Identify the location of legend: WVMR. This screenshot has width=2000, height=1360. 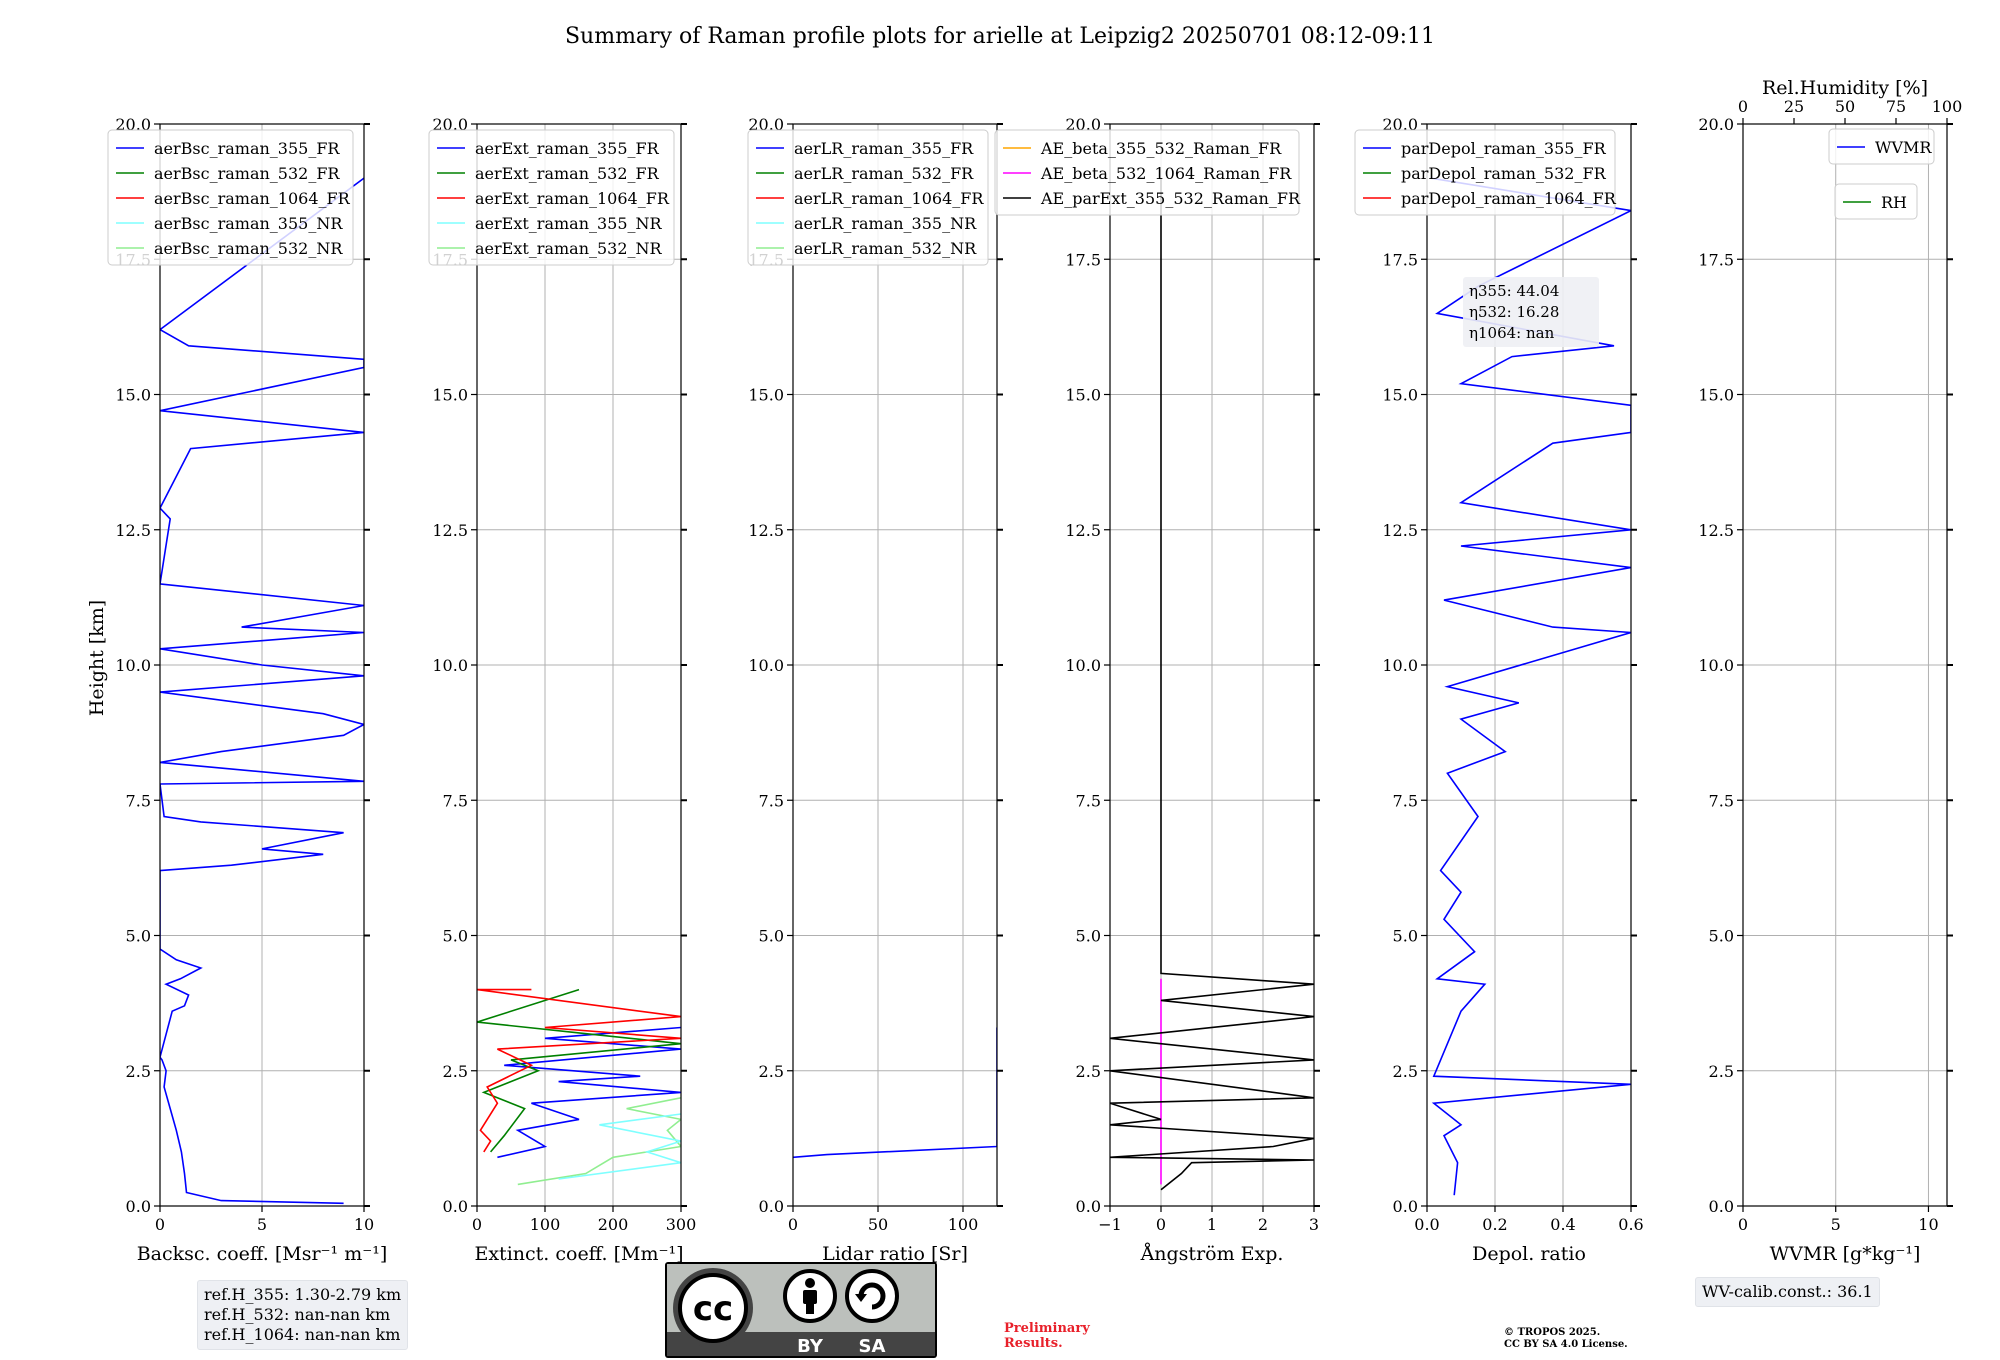
(1881, 146).